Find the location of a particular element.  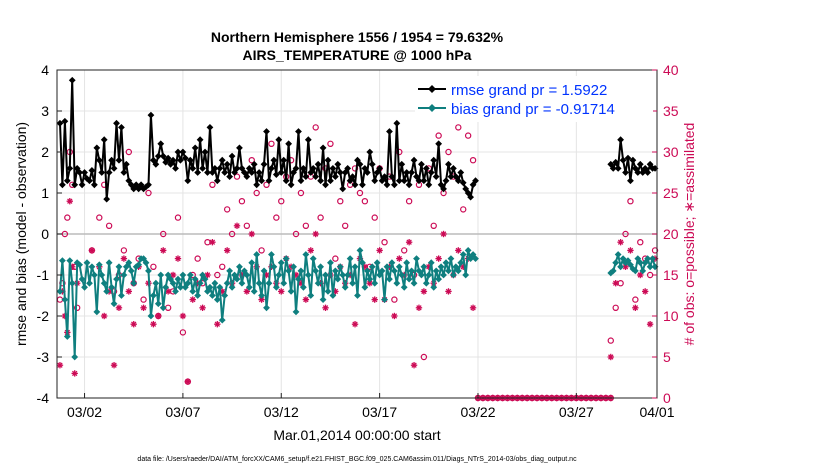

y-right-tick-label: 20 is located at coordinates (671, 234).